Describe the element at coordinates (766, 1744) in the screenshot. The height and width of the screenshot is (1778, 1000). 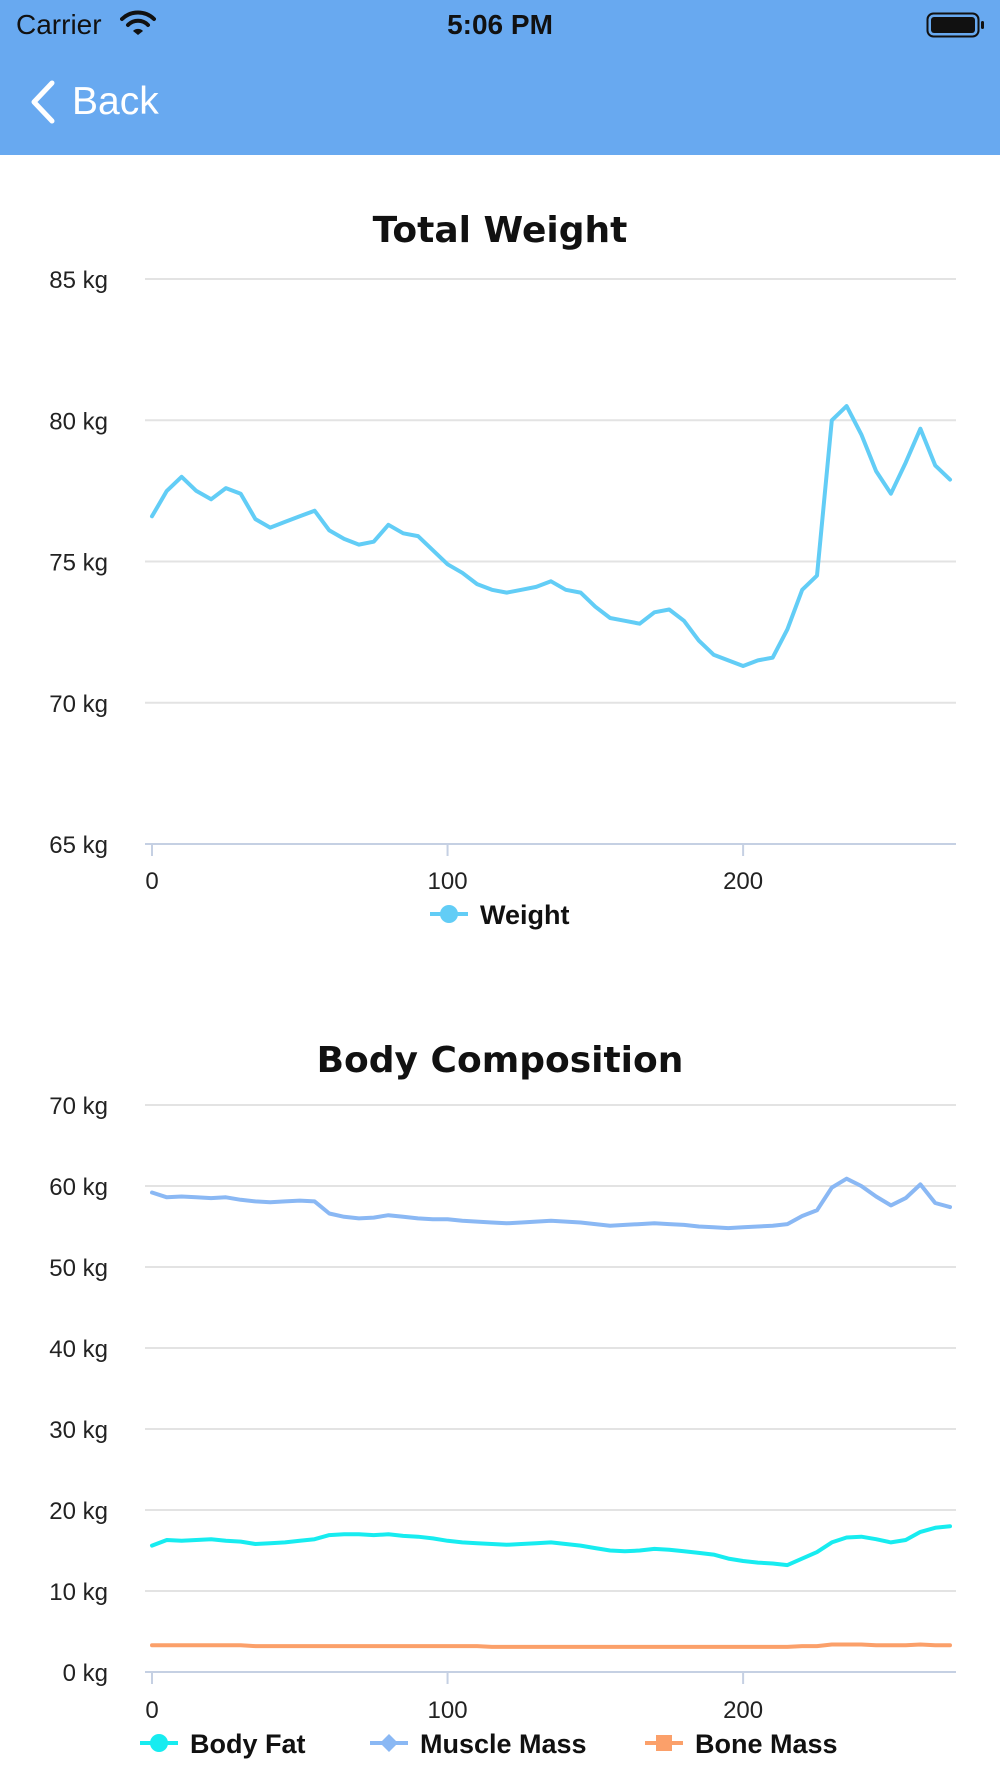
I see `legend-label-bone-mass: Bone Mass` at that location.